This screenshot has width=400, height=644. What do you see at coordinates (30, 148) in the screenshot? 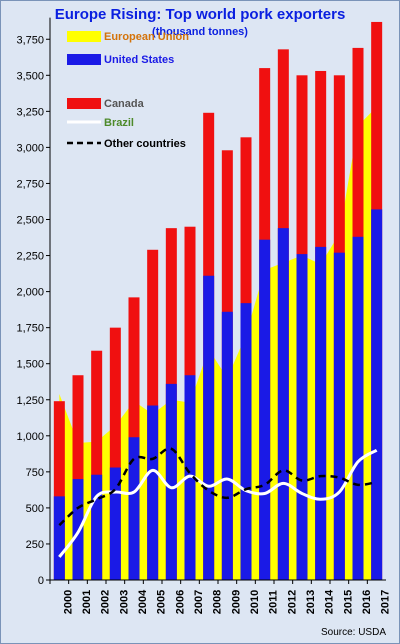
I see `y-tick-label: 3,000` at bounding box center [30, 148].